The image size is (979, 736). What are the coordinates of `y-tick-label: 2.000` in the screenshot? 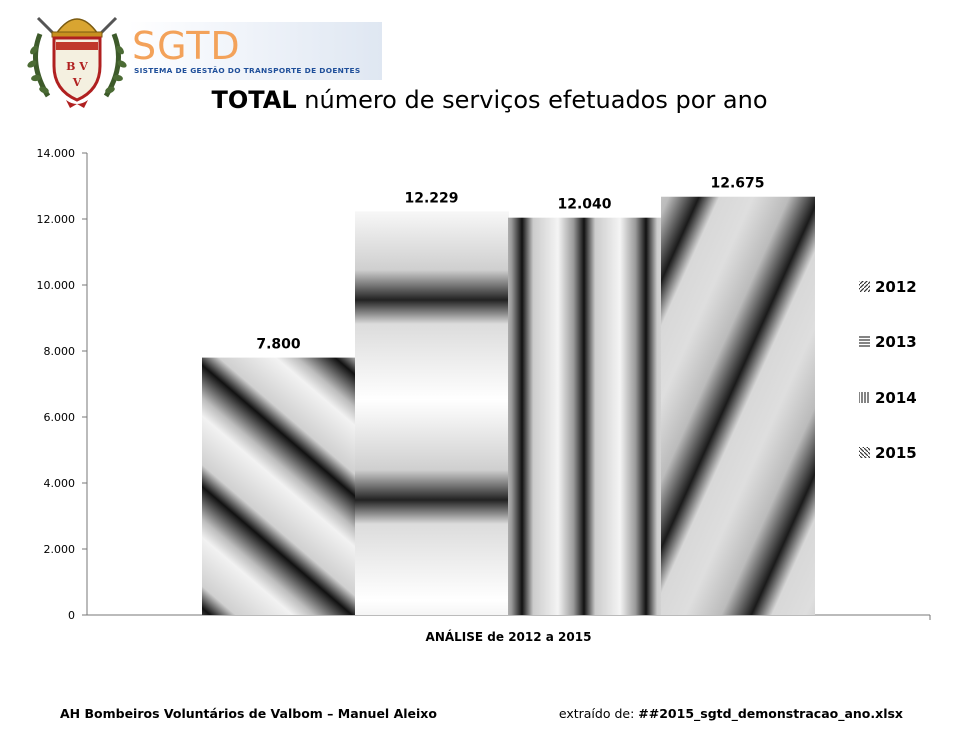 It's located at (60, 549).